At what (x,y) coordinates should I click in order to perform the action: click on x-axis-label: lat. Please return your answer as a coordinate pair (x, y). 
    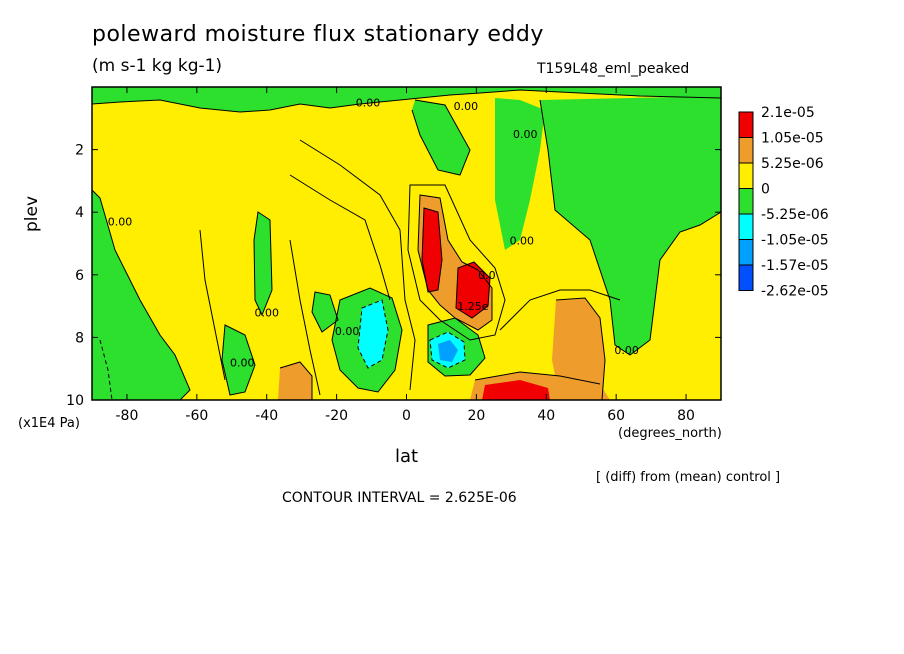
    Looking at the image, I should click on (407, 456).